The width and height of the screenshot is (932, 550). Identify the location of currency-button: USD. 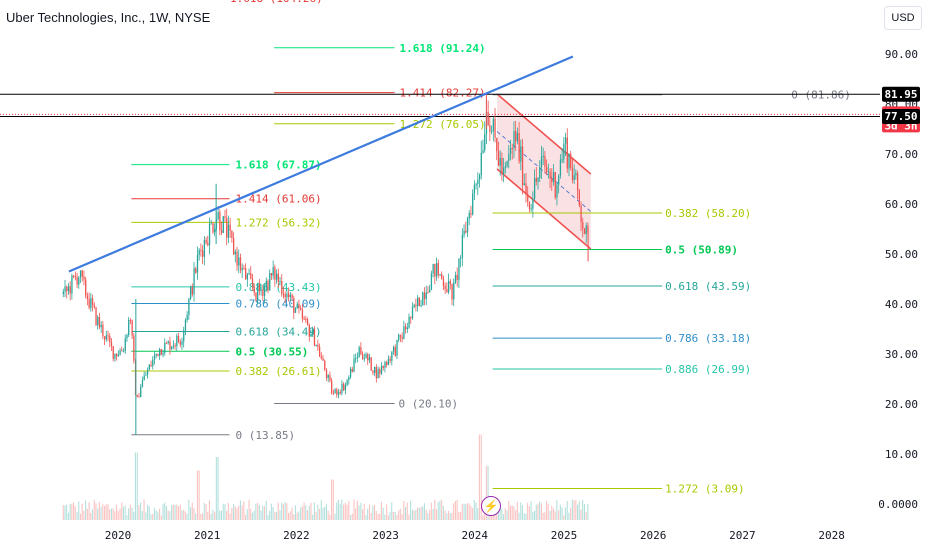
(903, 18).